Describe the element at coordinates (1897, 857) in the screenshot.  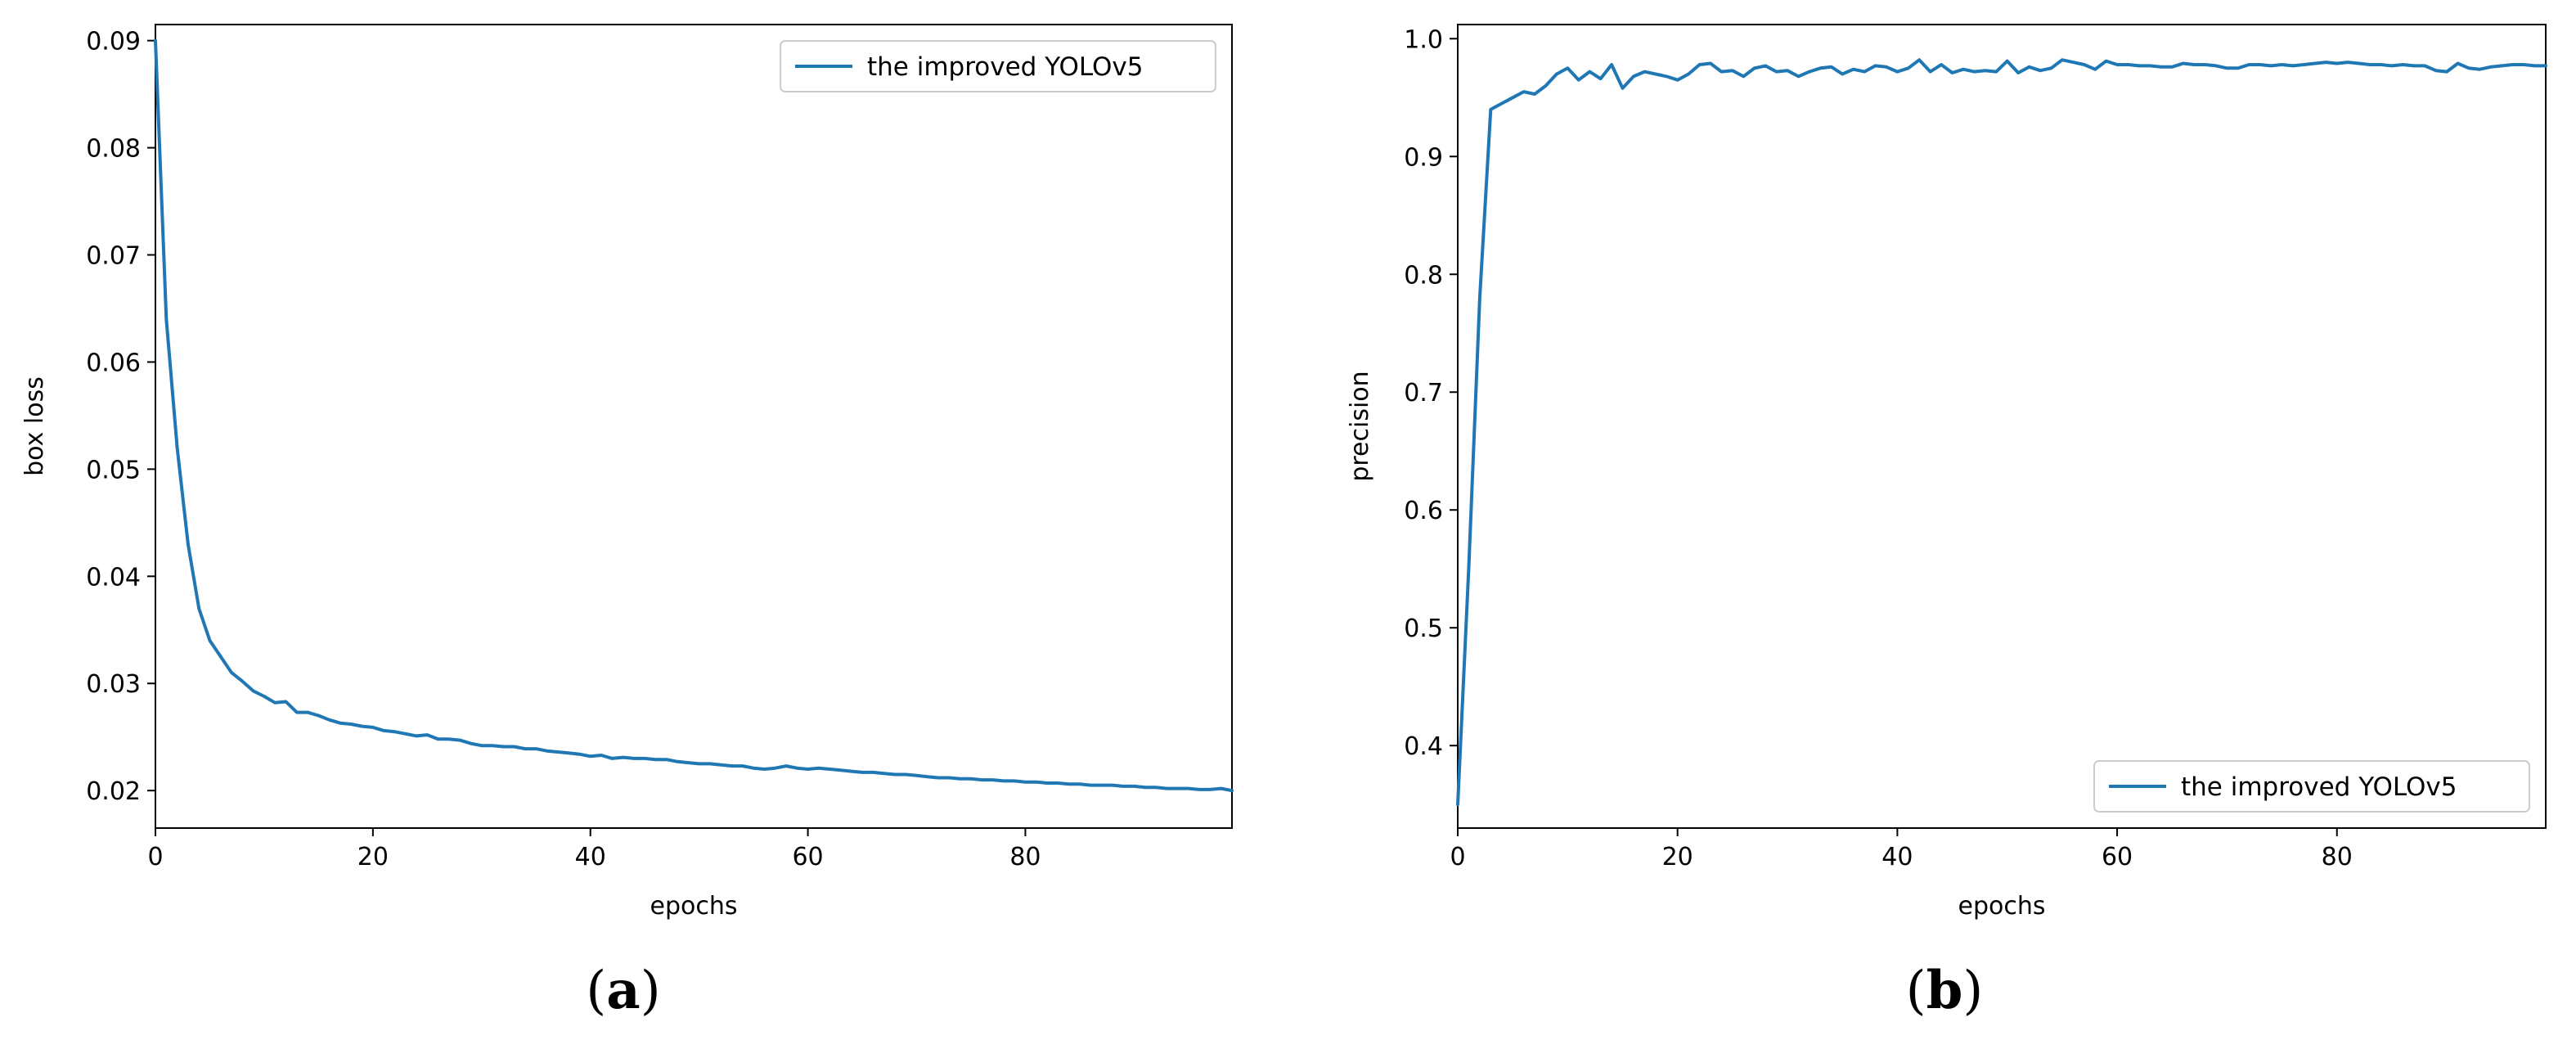
I see `chart-b-x-tick-label: 40` at that location.